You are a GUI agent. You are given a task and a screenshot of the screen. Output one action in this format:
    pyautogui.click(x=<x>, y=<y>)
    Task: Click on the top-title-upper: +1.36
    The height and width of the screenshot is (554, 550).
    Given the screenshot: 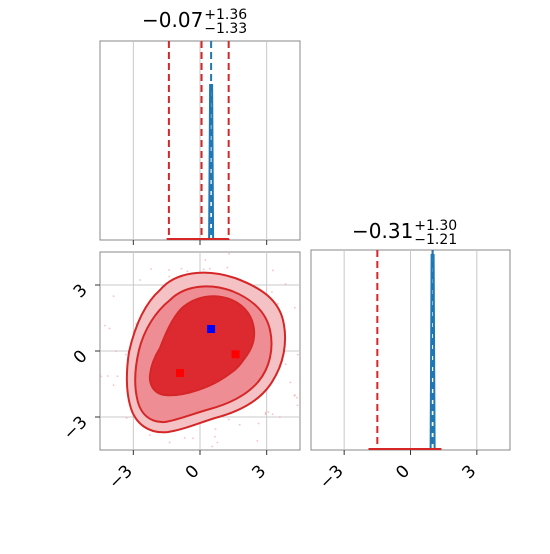 What is the action you would take?
    pyautogui.click(x=226, y=15)
    